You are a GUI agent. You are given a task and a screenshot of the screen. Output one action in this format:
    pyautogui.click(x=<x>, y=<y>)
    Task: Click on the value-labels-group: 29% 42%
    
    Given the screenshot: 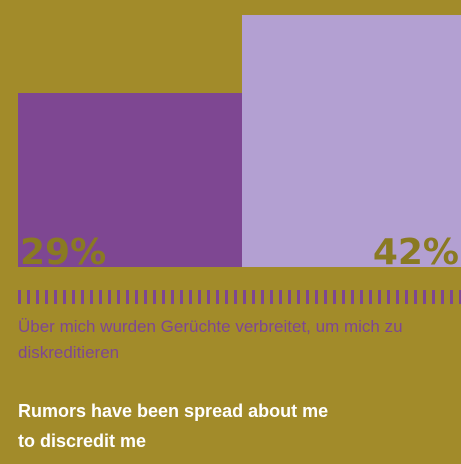 What is the action you would take?
    pyautogui.click(x=239, y=251)
    